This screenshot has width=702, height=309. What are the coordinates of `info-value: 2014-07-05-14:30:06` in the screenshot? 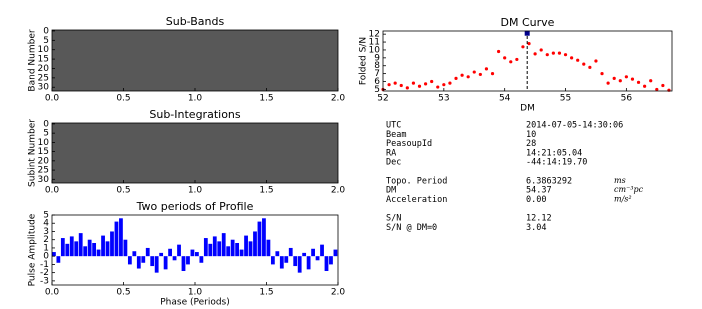 It's located at (574, 126).